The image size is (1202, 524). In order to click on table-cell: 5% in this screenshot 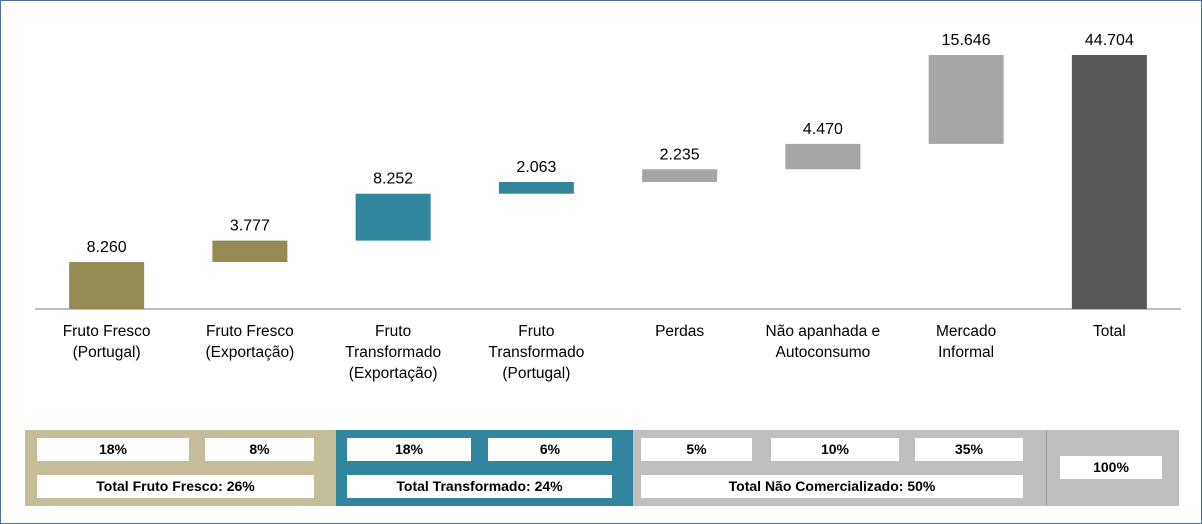, I will do `click(696, 449)`.